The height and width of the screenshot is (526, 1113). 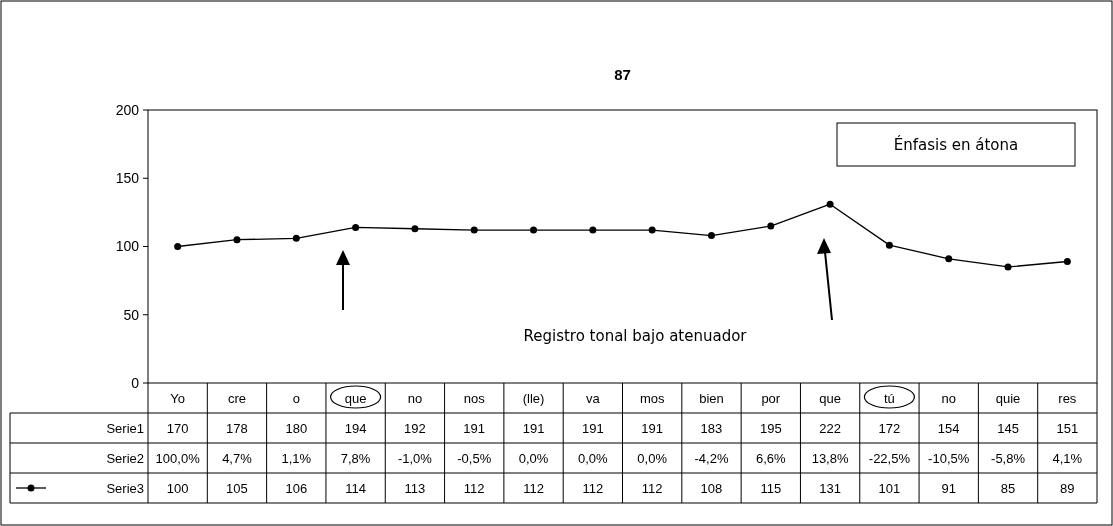 What do you see at coordinates (1008, 398) in the screenshot?
I see `x-tick-label: quie` at bounding box center [1008, 398].